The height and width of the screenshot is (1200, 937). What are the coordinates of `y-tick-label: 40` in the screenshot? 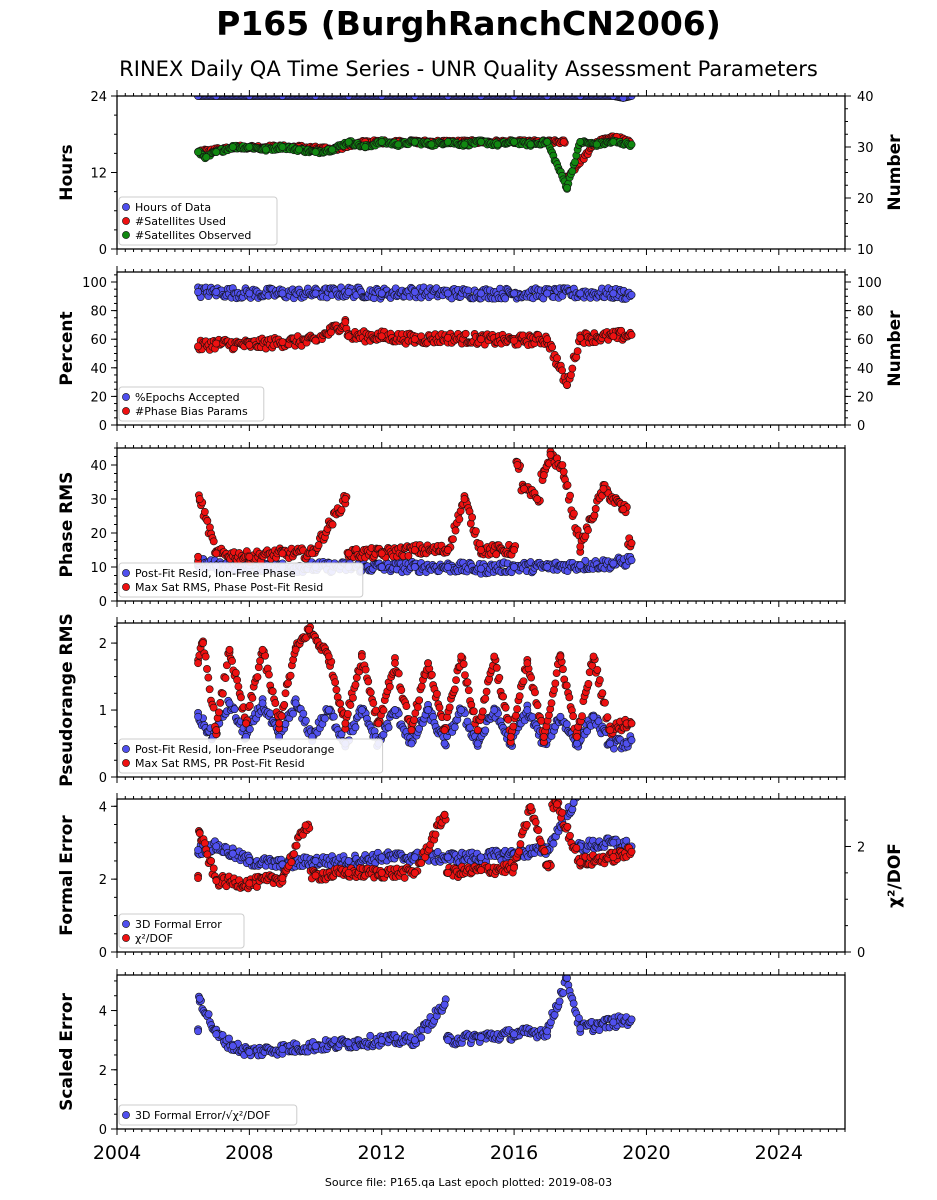 It's located at (98, 369).